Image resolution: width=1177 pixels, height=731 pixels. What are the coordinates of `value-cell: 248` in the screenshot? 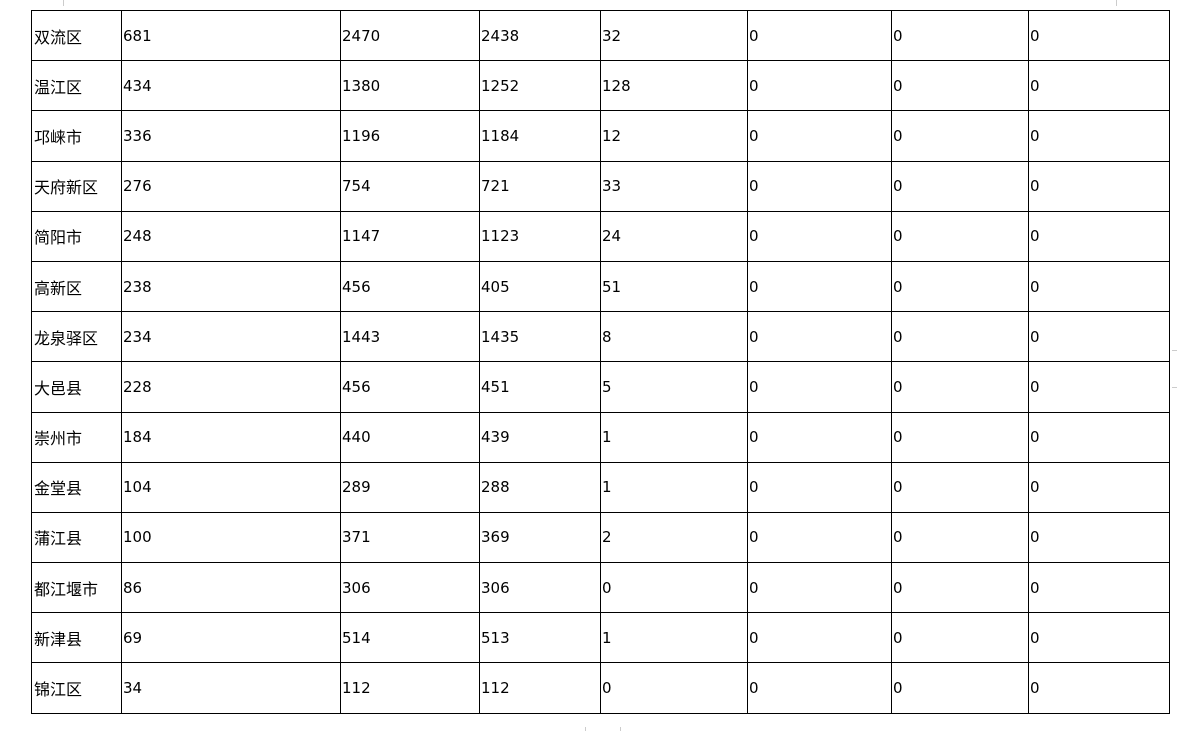 It's located at (231, 236).